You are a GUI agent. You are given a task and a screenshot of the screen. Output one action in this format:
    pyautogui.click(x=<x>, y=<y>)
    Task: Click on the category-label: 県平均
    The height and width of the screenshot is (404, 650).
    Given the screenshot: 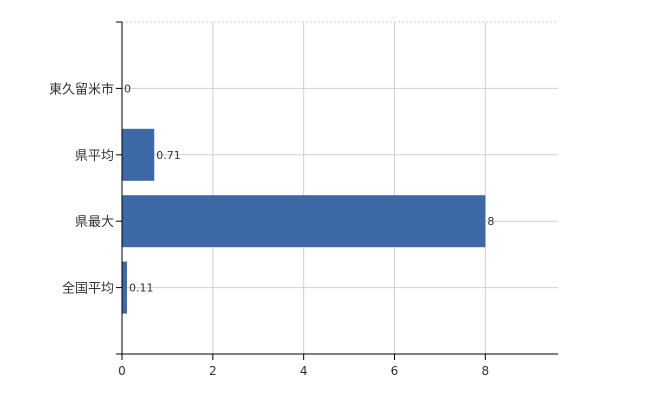 What is the action you would take?
    pyautogui.click(x=94, y=156)
    